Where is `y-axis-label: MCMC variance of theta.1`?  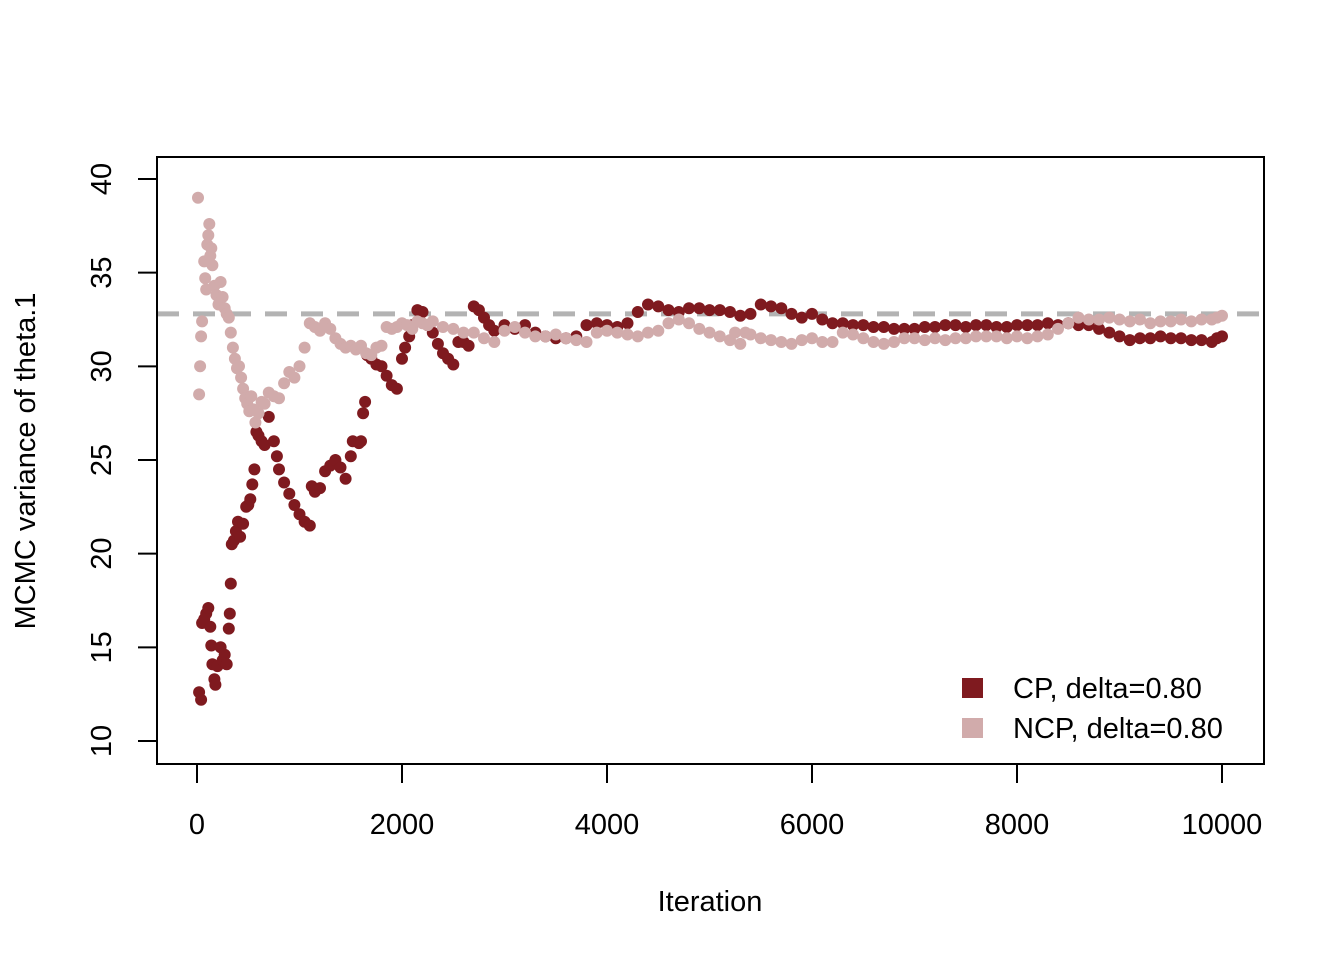
y-axis-label: MCMC variance of theta.1 is located at coordinates (26, 461).